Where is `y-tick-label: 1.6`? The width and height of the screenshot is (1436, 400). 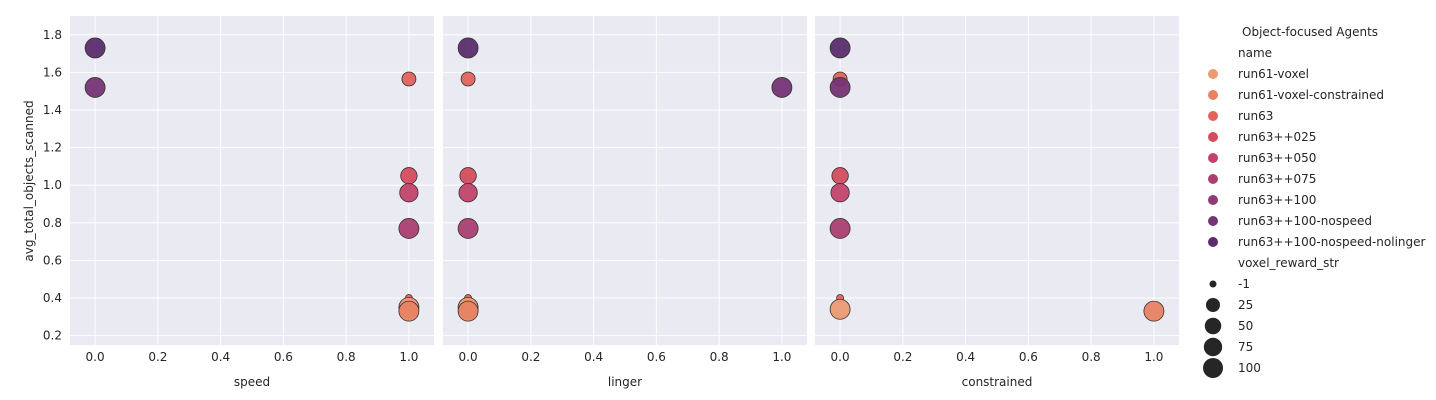
y-tick-label: 1.6 is located at coordinates (52, 72).